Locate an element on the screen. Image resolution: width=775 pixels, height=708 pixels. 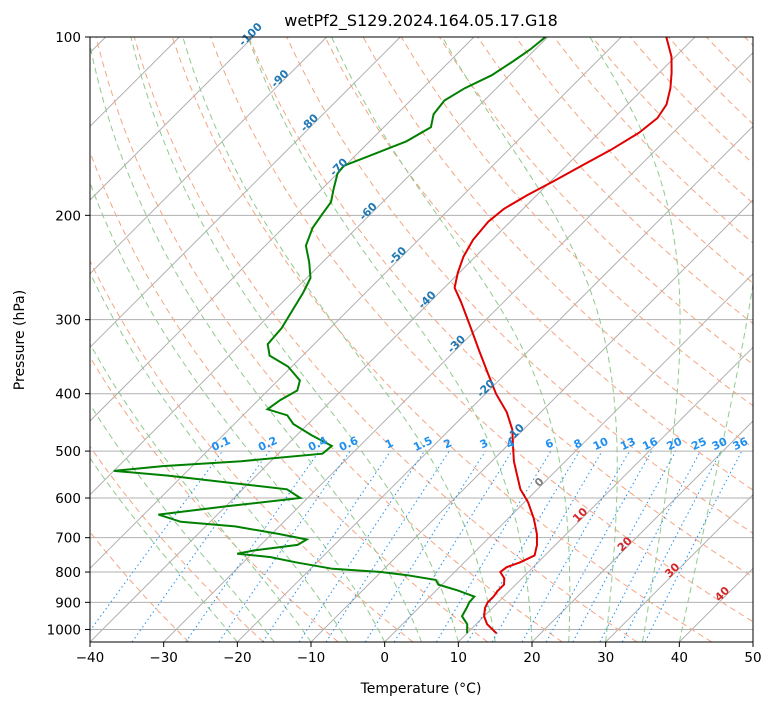
y-tick-label: 300 is located at coordinates (68, 321).